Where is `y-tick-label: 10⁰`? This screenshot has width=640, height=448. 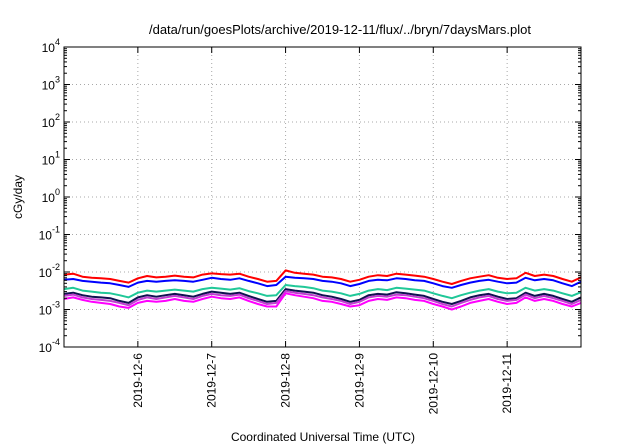
y-tick-label: 10⁰ is located at coordinates (51, 196).